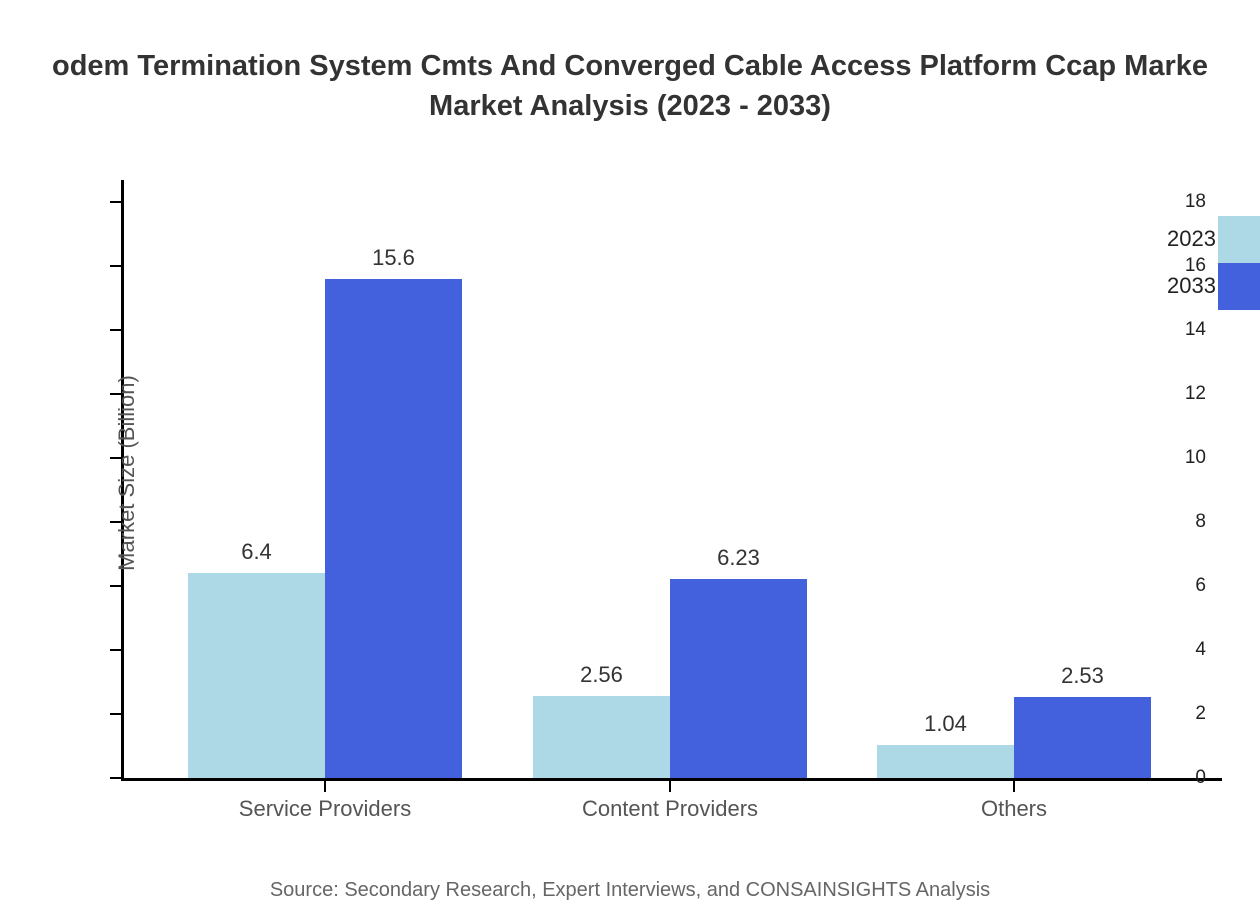 The height and width of the screenshot is (920, 1260). Describe the element at coordinates (738, 678) in the screenshot. I see `bar-2033-content-providers` at that location.